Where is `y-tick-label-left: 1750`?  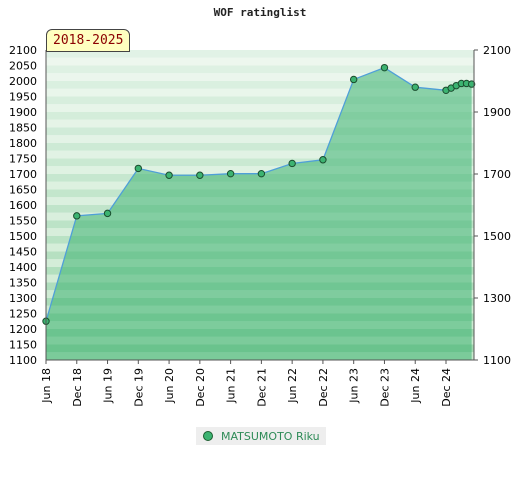 y-tick-label-left: 1750 is located at coordinates (23, 159).